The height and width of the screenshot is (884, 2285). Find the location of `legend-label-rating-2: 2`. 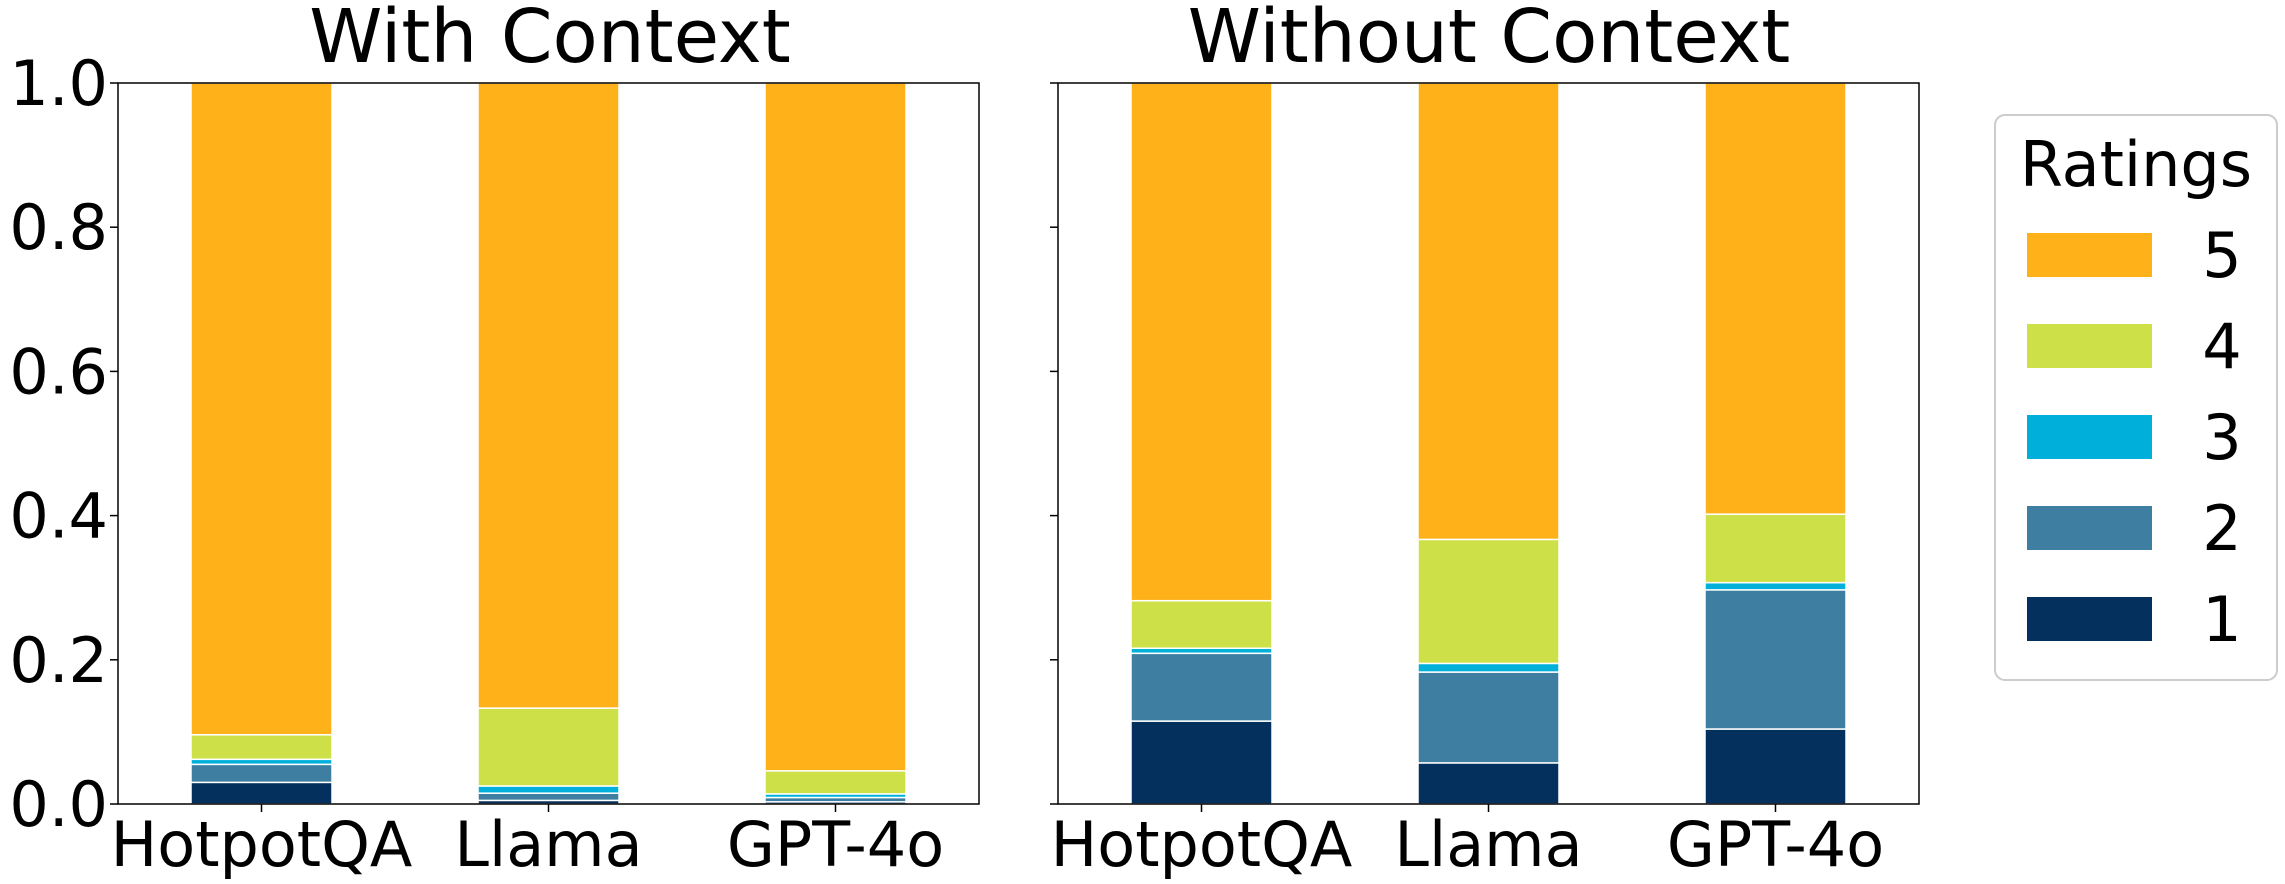

legend-label-rating-2: 2 is located at coordinates (2221, 528).